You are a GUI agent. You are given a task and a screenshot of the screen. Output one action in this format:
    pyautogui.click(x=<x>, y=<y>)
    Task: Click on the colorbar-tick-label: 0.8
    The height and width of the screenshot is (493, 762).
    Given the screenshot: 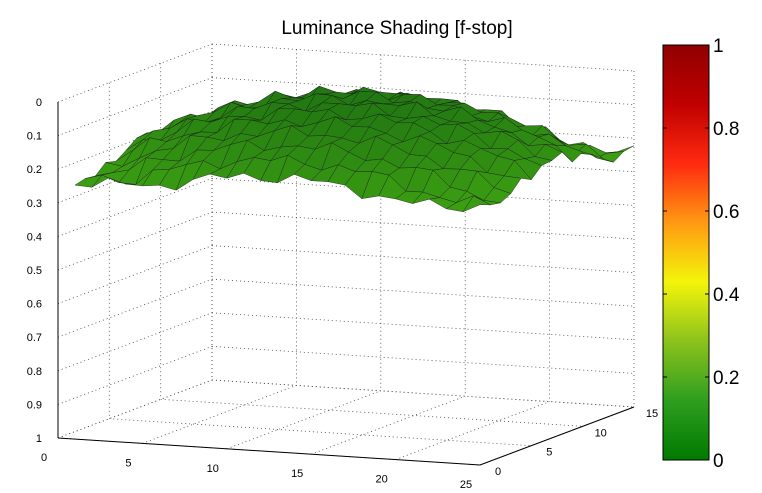 What is the action you would take?
    pyautogui.click(x=726, y=129)
    